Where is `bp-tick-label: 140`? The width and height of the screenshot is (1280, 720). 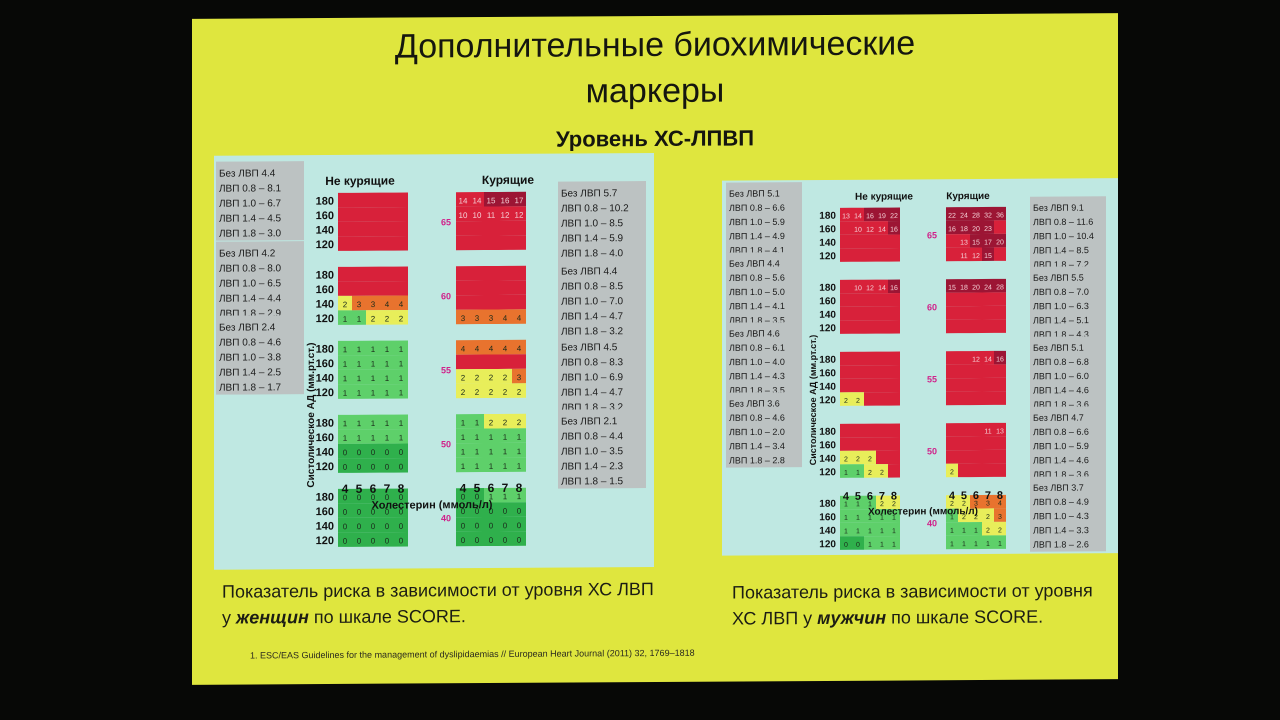
bp-tick-label: 140 is located at coordinates (325, 379).